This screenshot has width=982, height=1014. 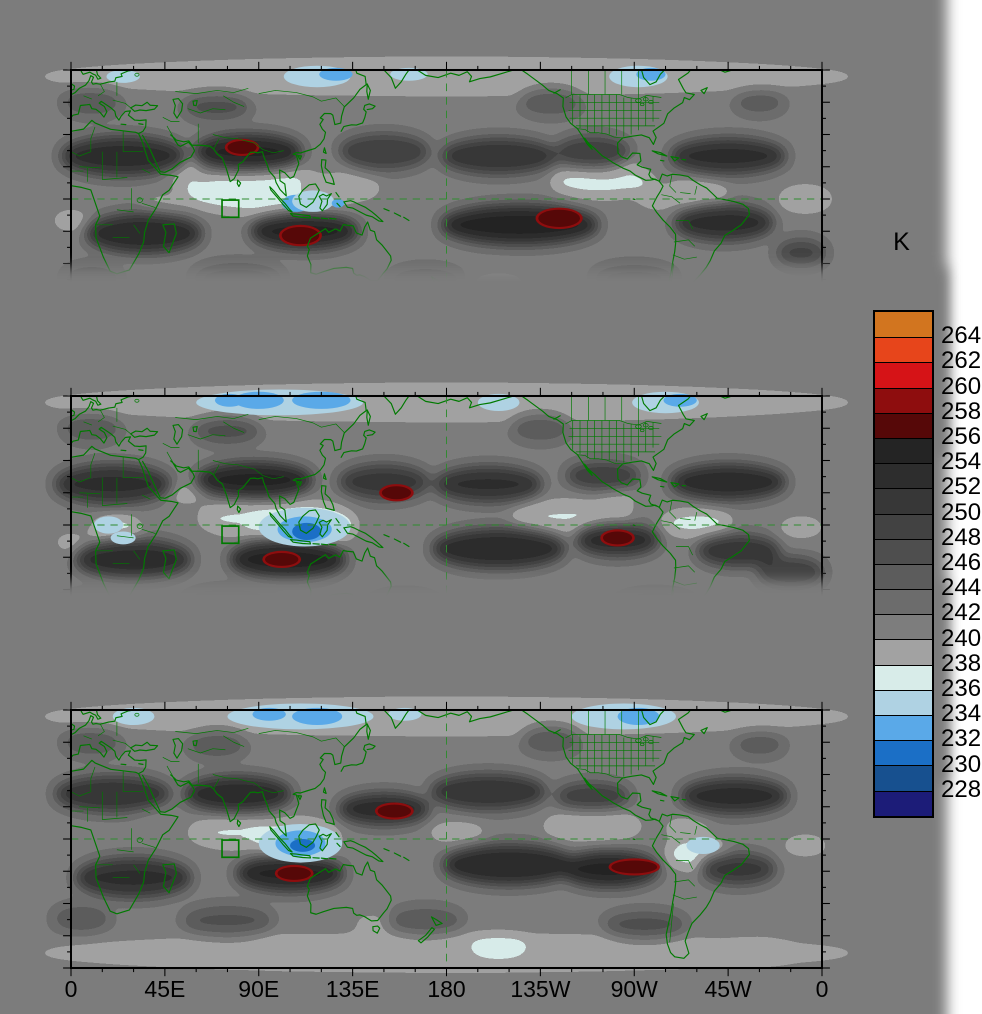 What do you see at coordinates (961, 739) in the screenshot?
I see `colorbar-tick-label: 232` at bounding box center [961, 739].